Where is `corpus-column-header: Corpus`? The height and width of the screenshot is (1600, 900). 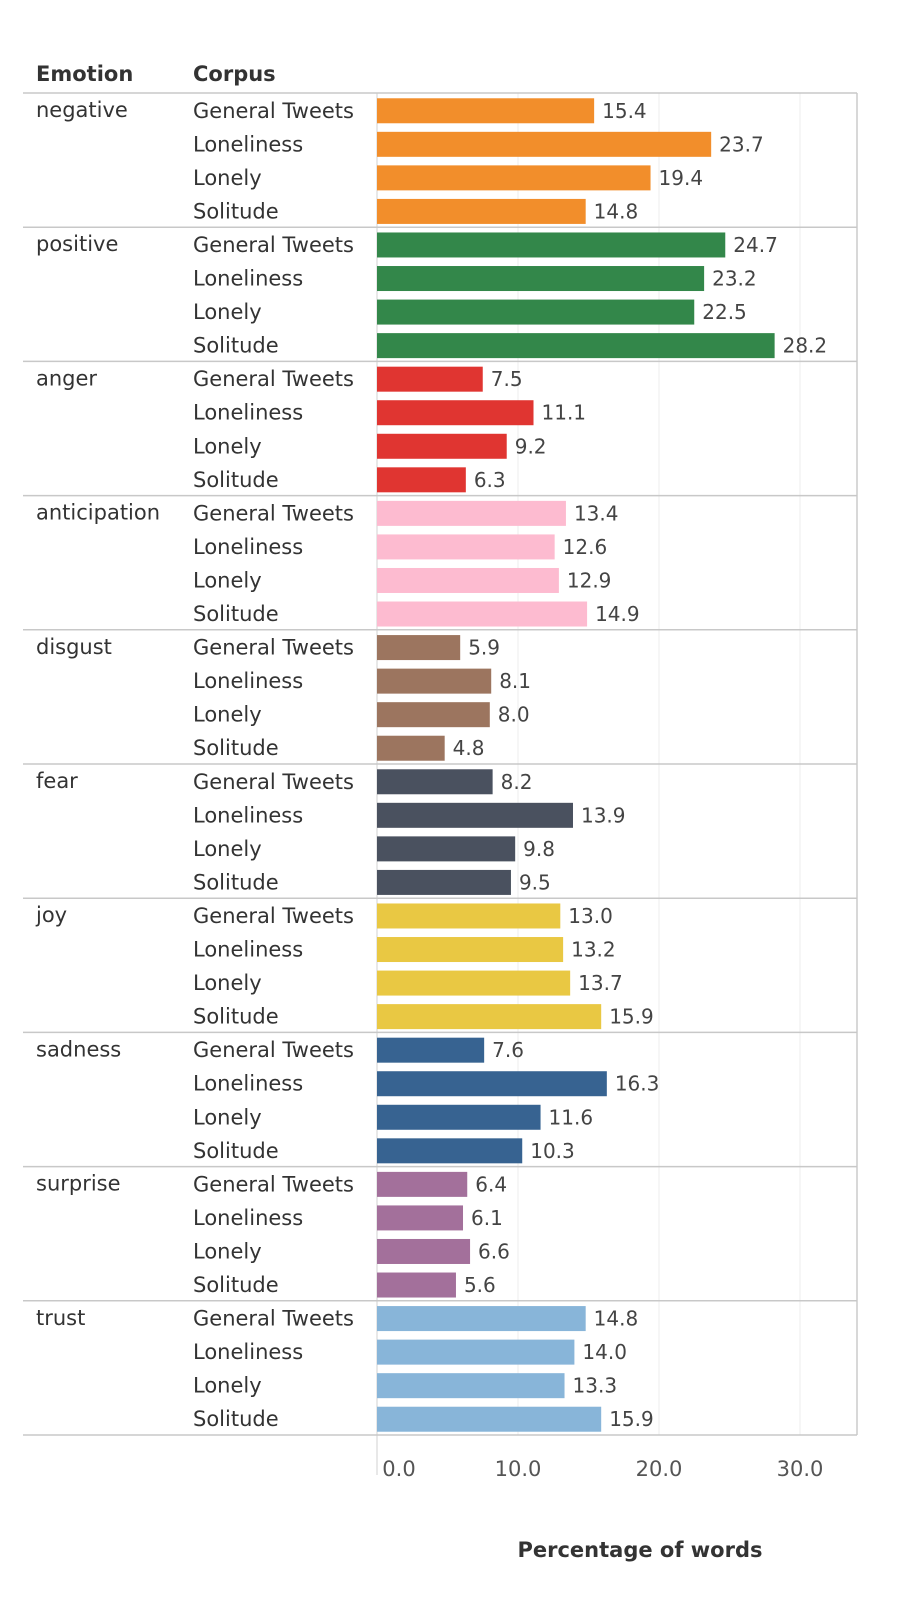 corpus-column-header: Corpus is located at coordinates (234, 74).